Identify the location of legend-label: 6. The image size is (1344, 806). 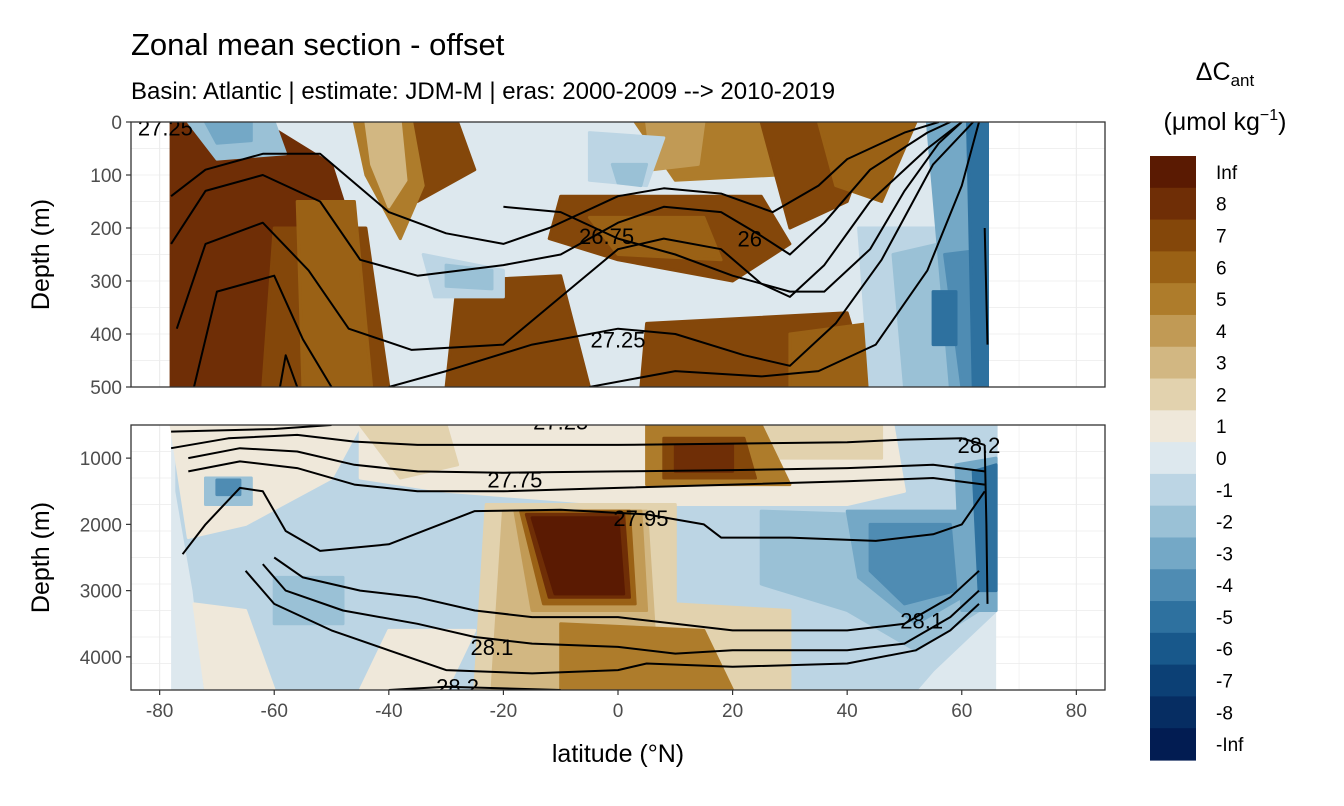
(1221, 268).